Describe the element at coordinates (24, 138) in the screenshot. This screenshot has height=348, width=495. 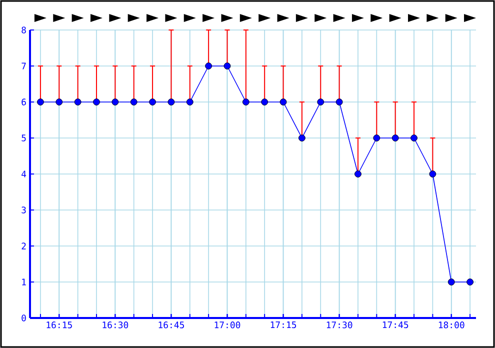
I see `y-tick-label: 5` at that location.